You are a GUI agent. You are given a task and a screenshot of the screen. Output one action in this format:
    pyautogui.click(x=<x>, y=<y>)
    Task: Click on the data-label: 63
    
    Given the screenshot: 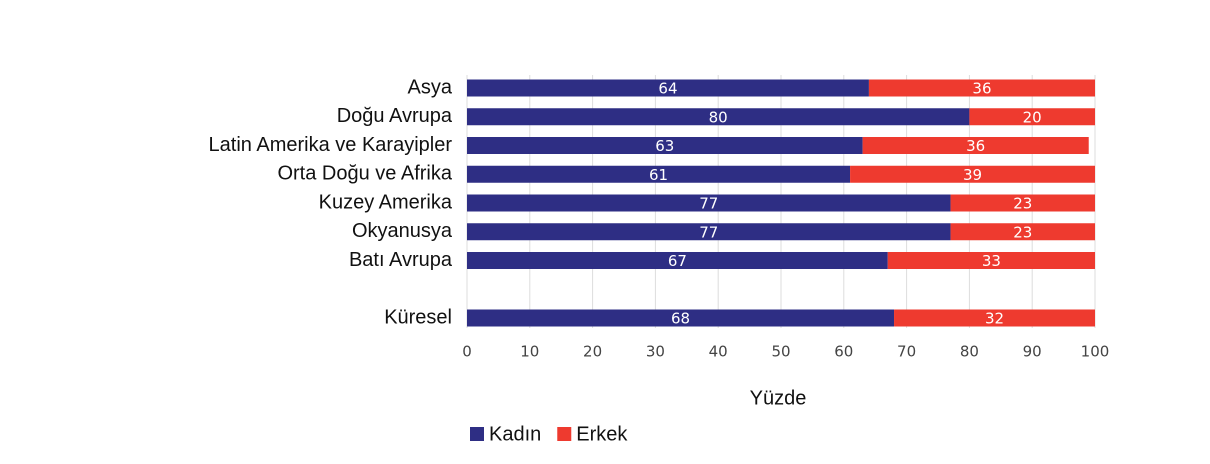 What is the action you would take?
    pyautogui.click(x=664, y=146)
    